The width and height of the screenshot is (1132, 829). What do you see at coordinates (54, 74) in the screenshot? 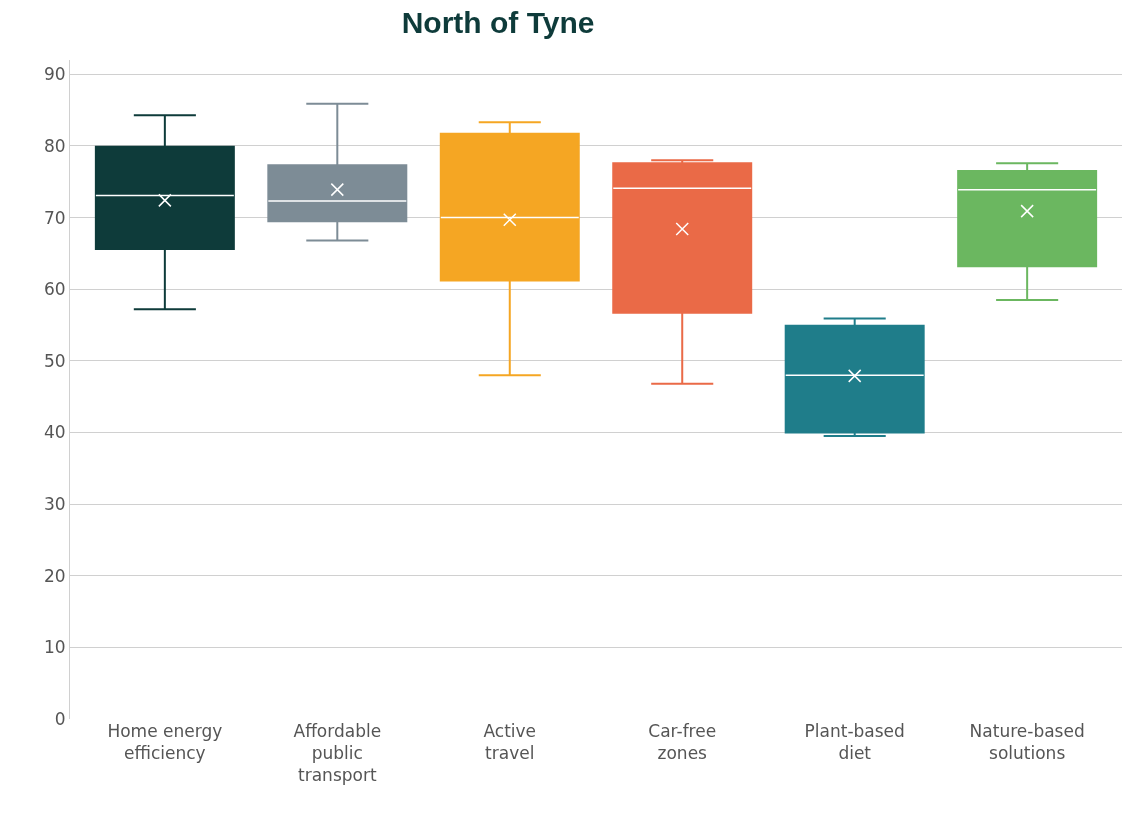
I see `y-tick-label: 90` at bounding box center [54, 74].